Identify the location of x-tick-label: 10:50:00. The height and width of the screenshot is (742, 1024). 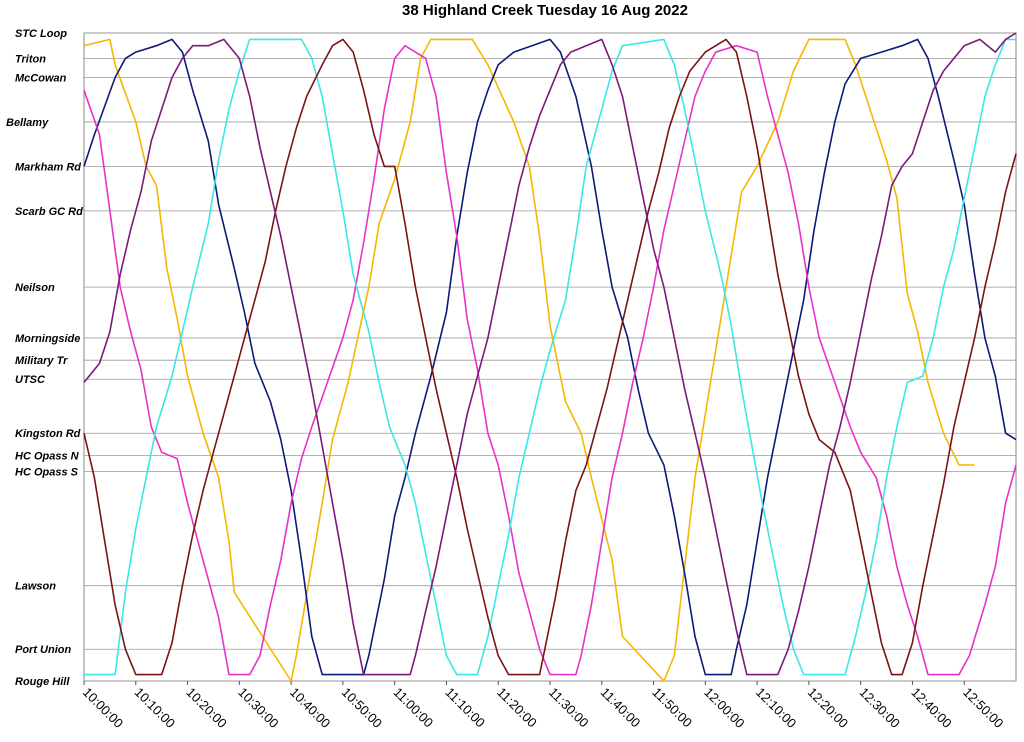
(362, 708).